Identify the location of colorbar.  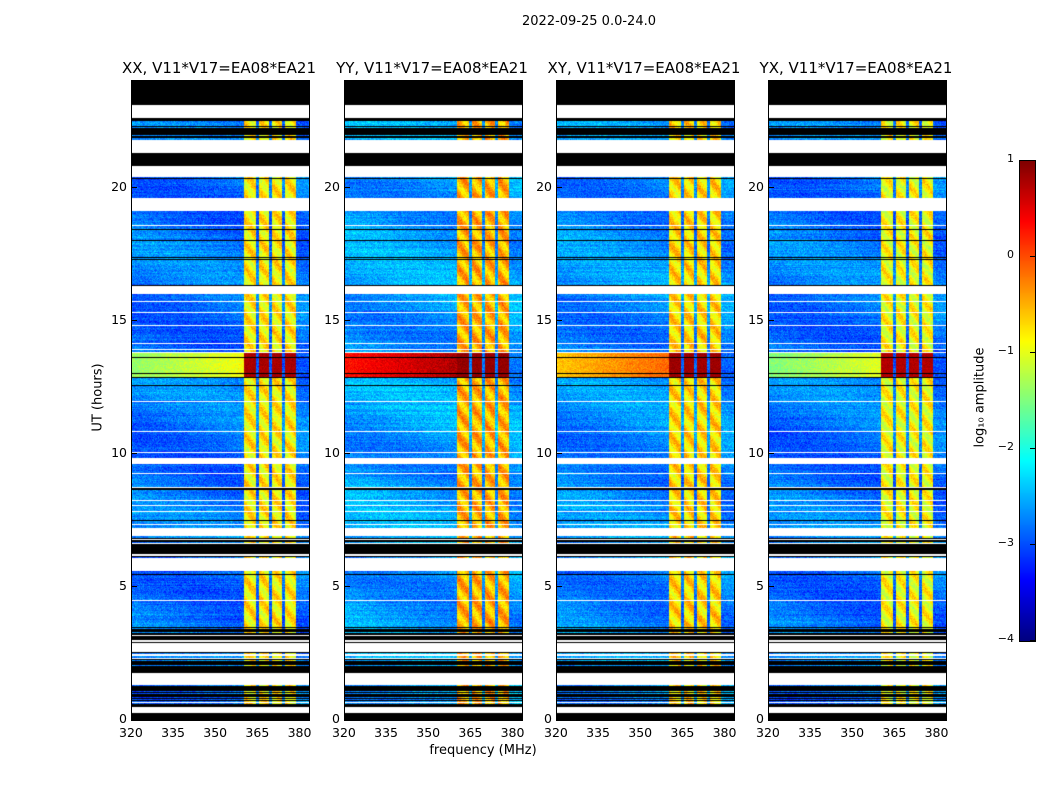
(1027, 401).